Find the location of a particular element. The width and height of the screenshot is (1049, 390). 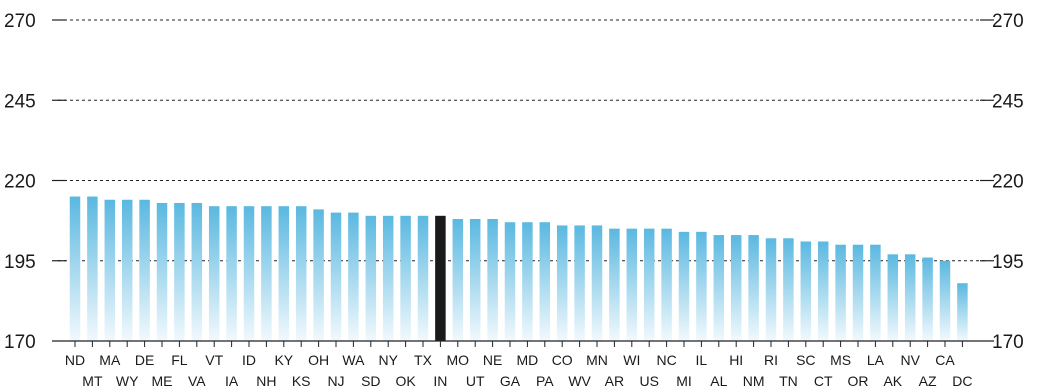

bar-wy is located at coordinates (127, 270).